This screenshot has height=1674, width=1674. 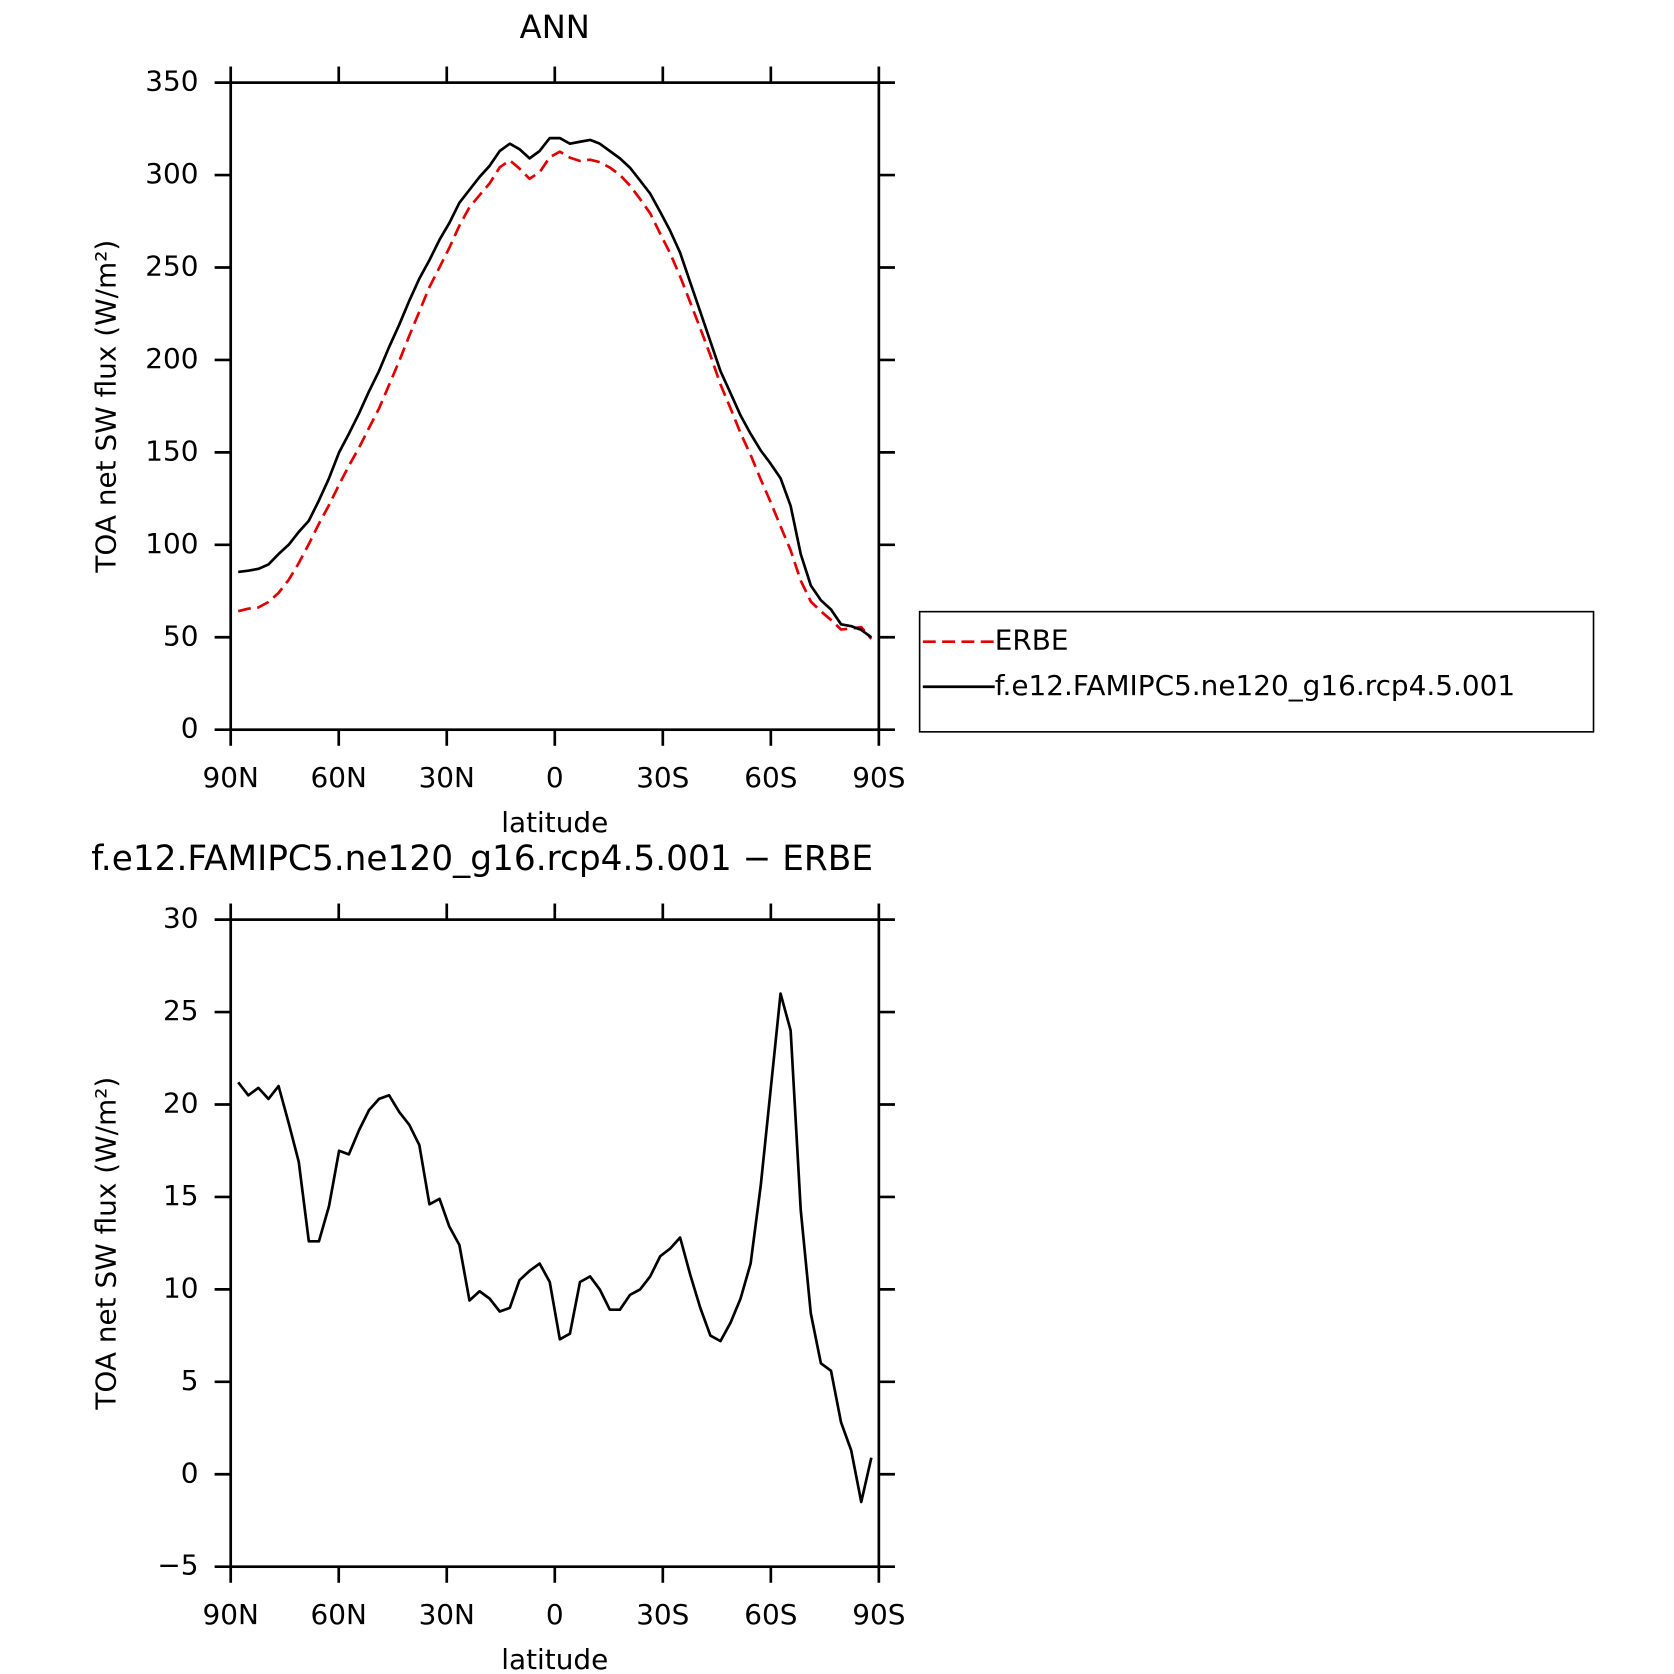 I want to click on y-tick-label: 5, so click(x=190, y=1380).